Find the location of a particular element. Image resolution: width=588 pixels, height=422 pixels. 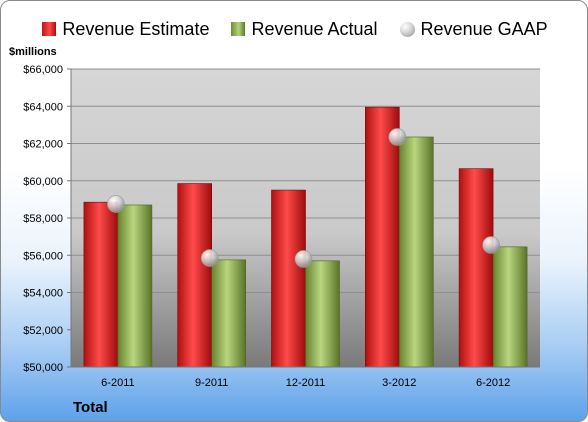

y-axis-units-label: $millions is located at coordinates (33, 52).